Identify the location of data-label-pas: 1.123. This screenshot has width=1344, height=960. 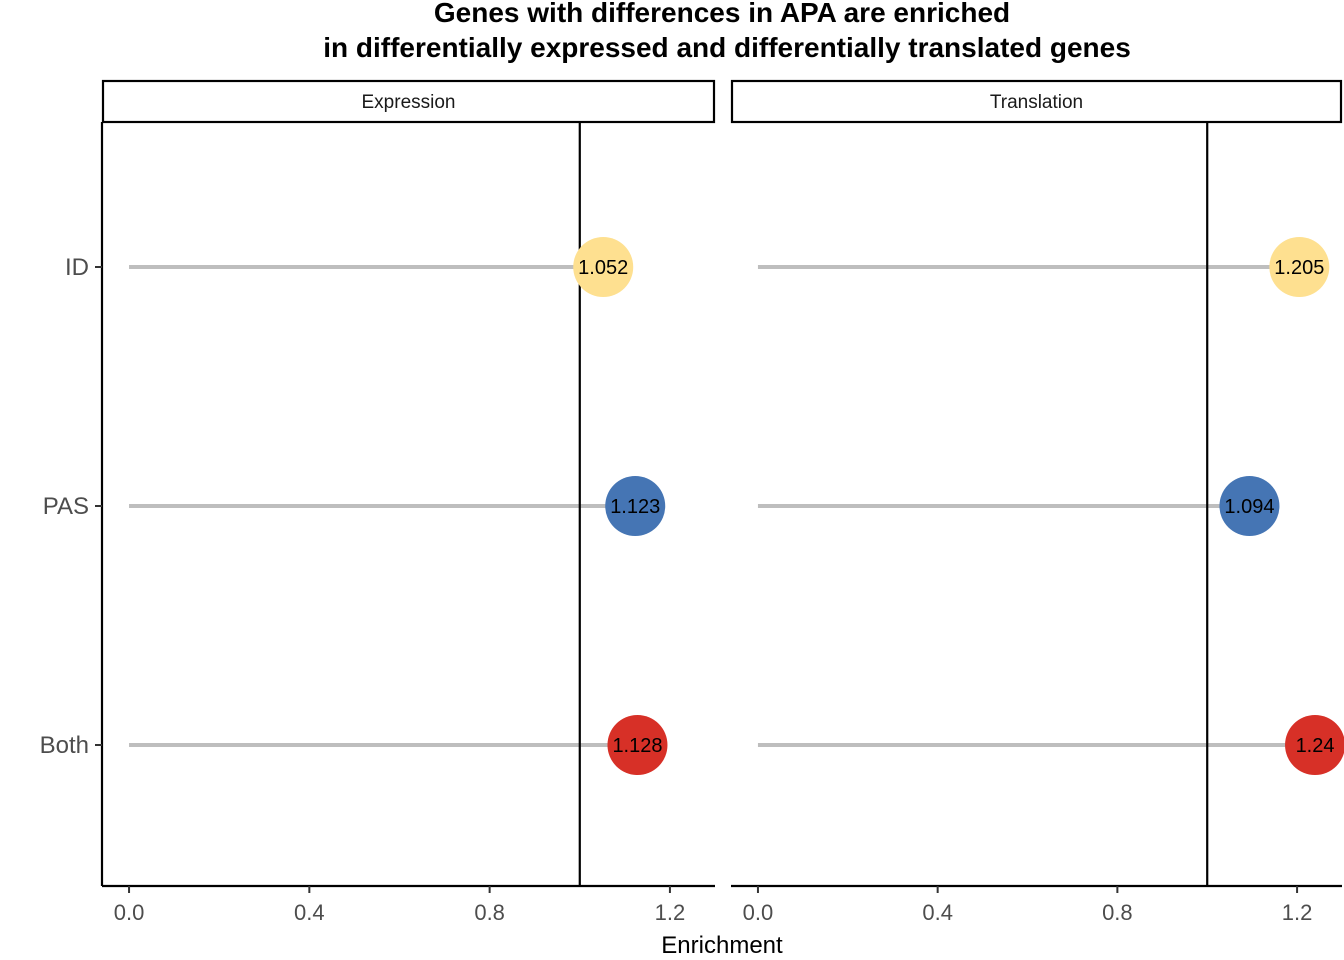
(635, 507).